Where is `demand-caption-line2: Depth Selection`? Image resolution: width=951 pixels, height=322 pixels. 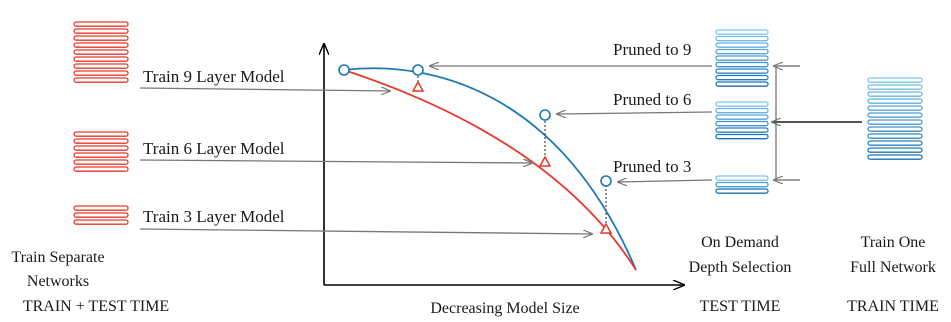
demand-caption-line2: Depth Selection is located at coordinates (740, 267).